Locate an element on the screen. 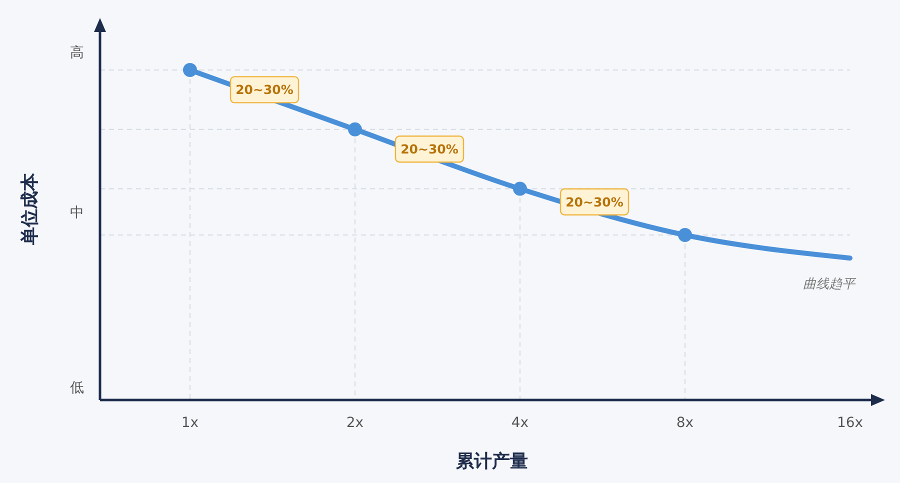  x-tick-label: 2x is located at coordinates (355, 423).